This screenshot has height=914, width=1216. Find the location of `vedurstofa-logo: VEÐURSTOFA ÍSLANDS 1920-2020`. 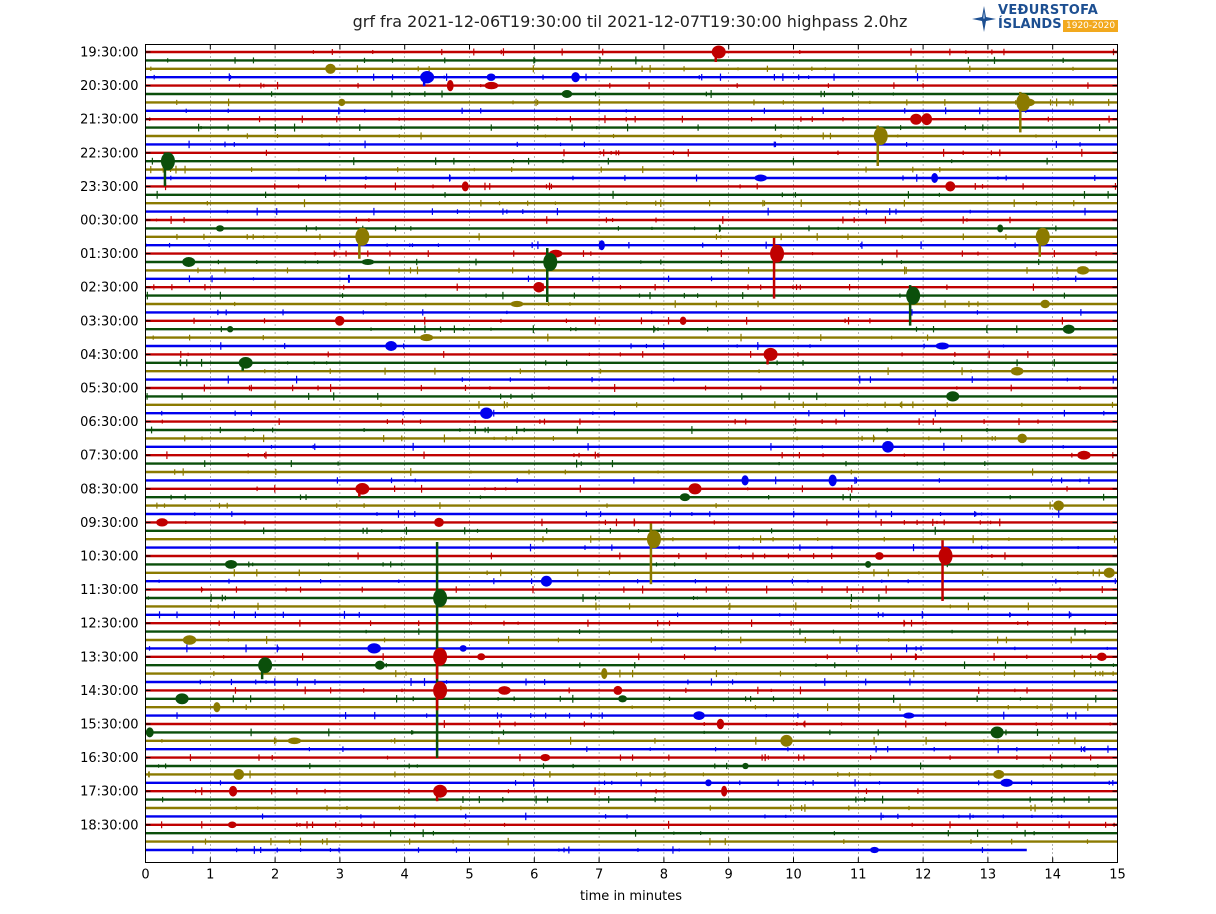

vedurstofa-logo: VEÐURSTOFA ÍSLANDS 1920-2020 is located at coordinates (1047, 19).